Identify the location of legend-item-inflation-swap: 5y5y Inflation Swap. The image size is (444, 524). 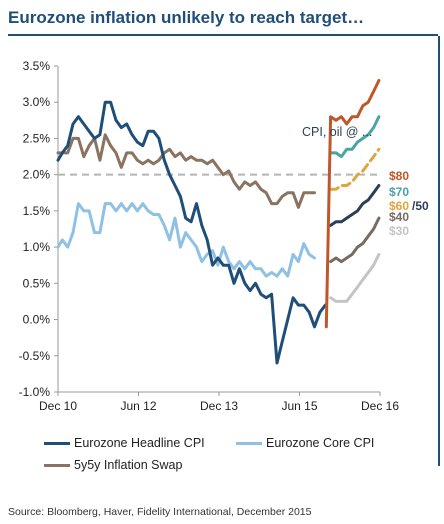
(113, 465).